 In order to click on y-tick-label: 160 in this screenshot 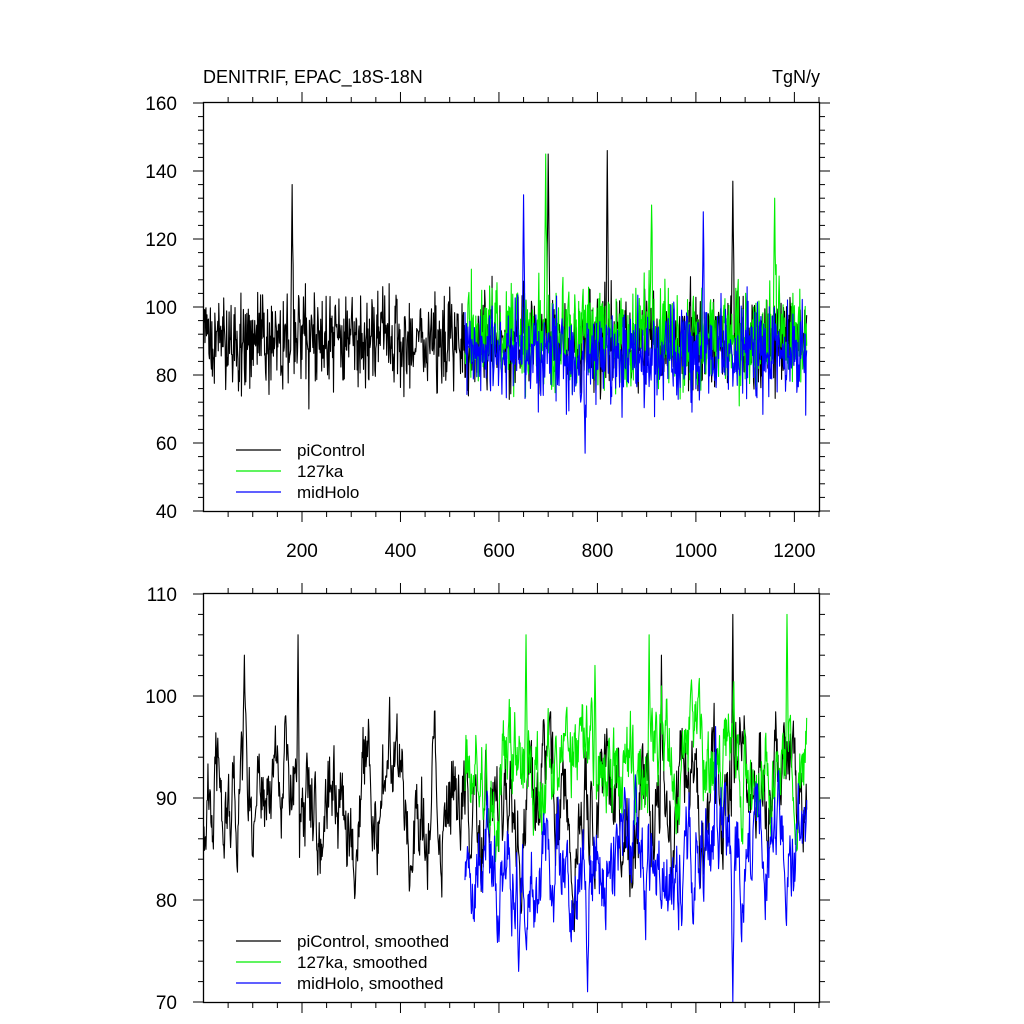, I will do `click(161, 104)`.